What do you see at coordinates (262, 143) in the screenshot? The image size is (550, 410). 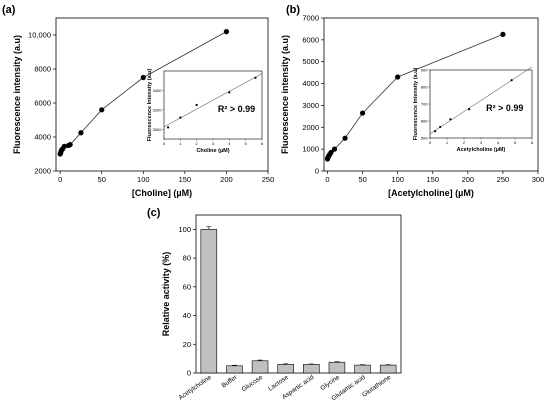 I see `inset-x-tick-label: 6` at bounding box center [262, 143].